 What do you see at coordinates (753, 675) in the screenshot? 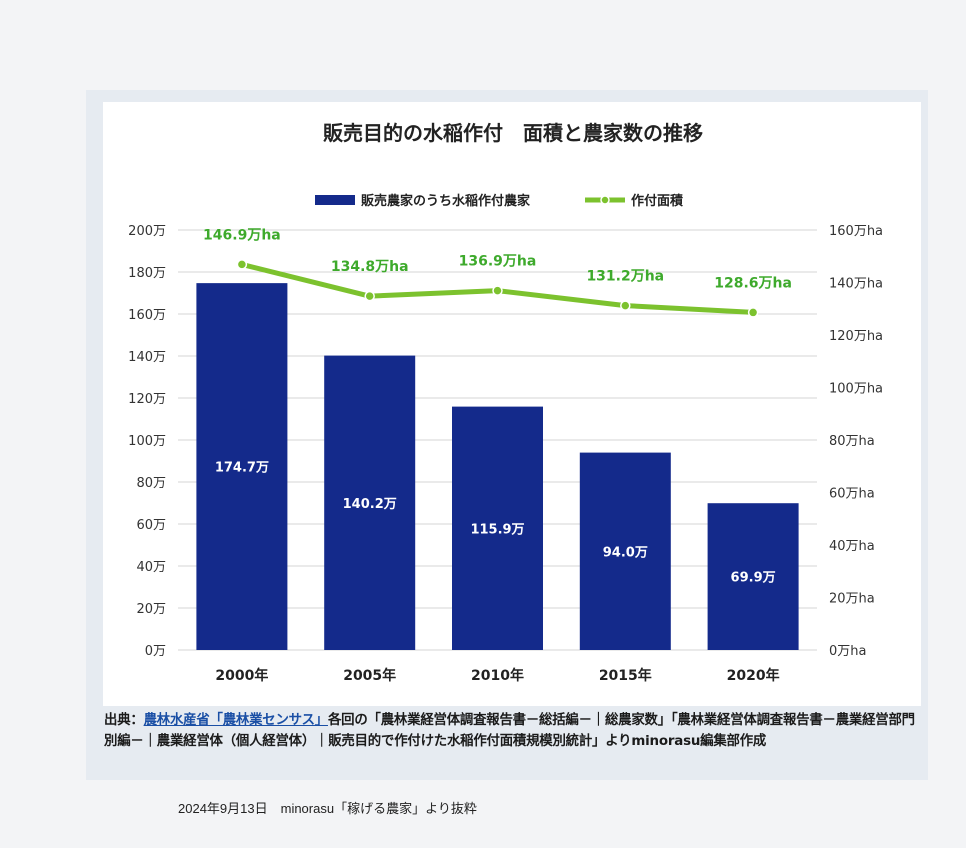
I see `x-tick-label: 2020年` at bounding box center [753, 675].